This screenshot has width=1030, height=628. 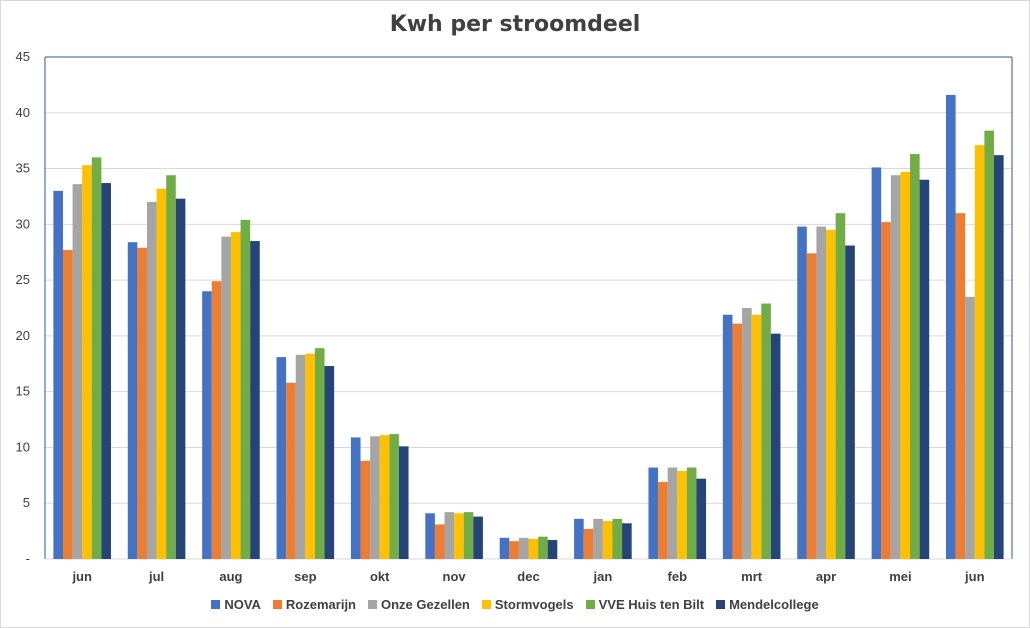 What do you see at coordinates (23, 446) in the screenshot?
I see `y-tick-label: 10` at bounding box center [23, 446].